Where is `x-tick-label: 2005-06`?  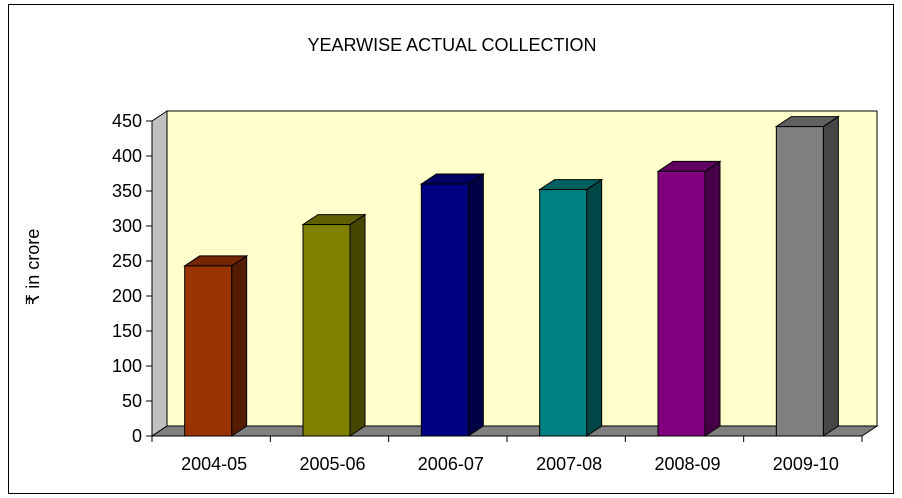
x-tick-label: 2005-06 is located at coordinates (332, 464).